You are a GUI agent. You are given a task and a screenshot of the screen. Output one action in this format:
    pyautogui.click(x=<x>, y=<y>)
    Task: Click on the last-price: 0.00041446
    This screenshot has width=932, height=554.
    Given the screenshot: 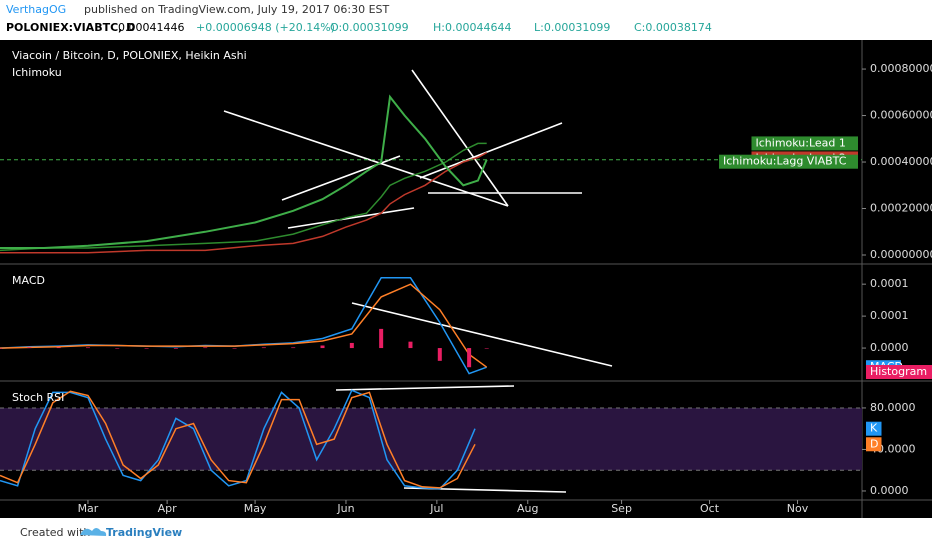 What is the action you would take?
    pyautogui.click(x=151, y=27)
    